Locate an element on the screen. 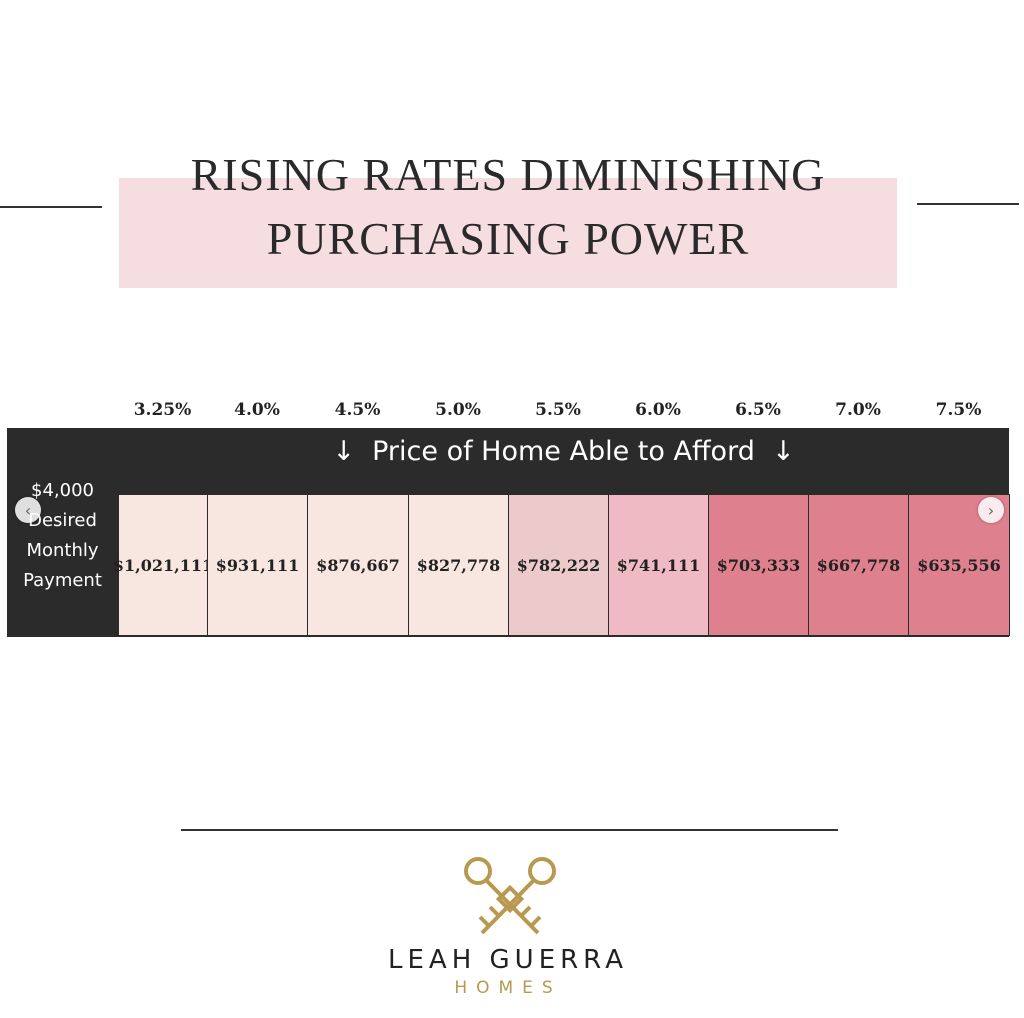 The width and height of the screenshot is (1024, 1018). price-cell: $1,021,111 is located at coordinates (163, 565).